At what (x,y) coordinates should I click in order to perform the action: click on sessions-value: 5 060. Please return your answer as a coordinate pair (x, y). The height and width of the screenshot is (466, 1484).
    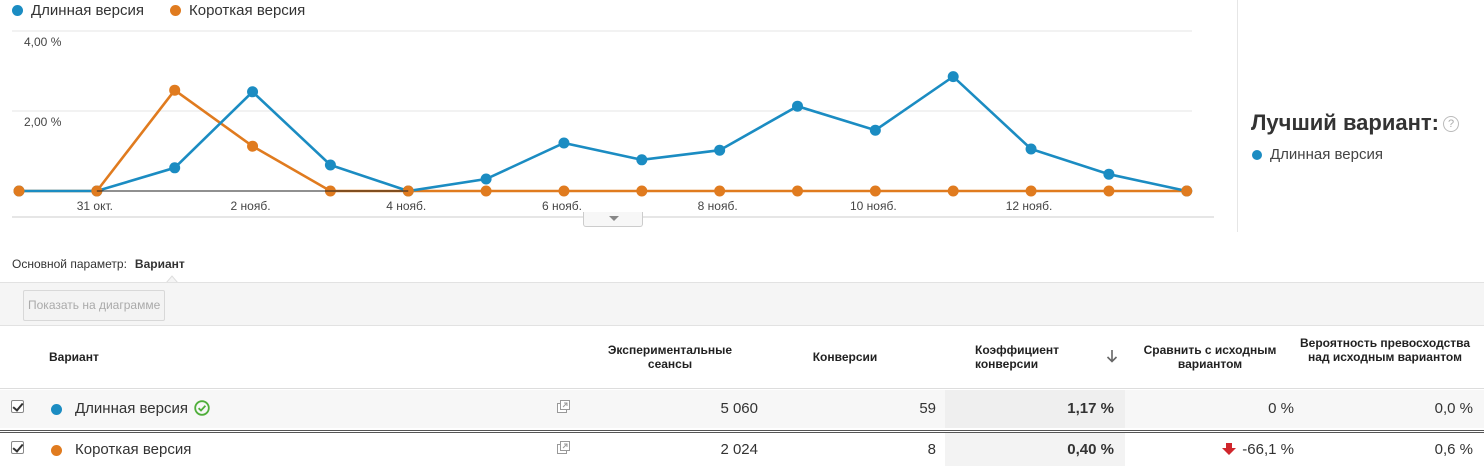
    Looking at the image, I should click on (739, 408).